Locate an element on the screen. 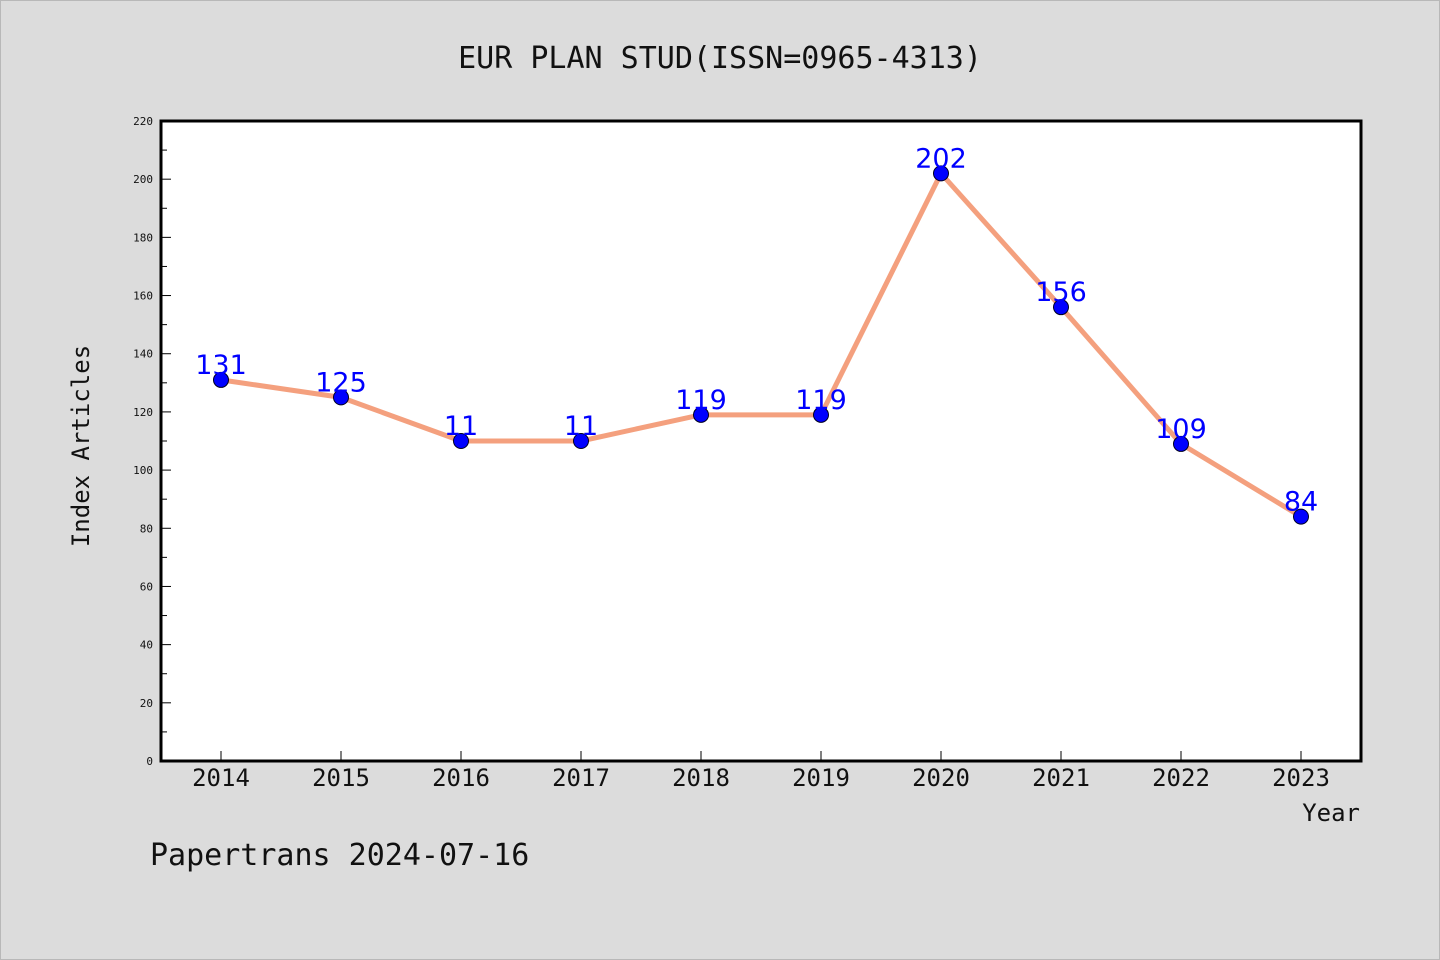 The image size is (1440, 960). data-point-label: 125 is located at coordinates (341, 382).